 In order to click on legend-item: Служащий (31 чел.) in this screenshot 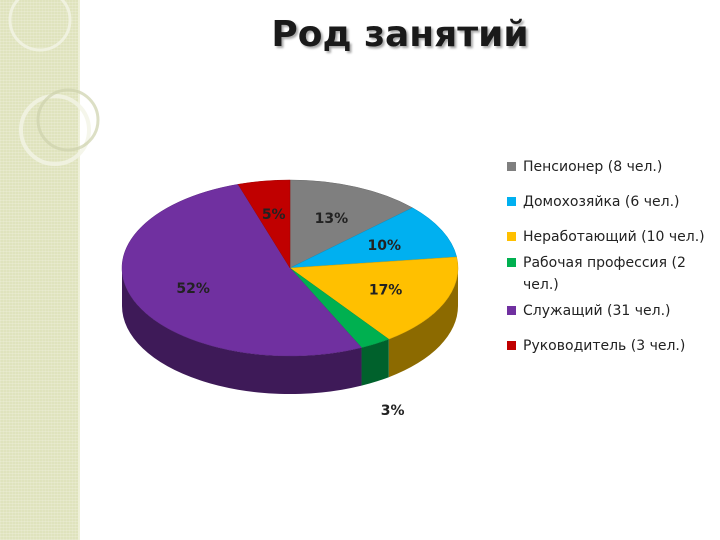, I will do `click(609, 311)`.